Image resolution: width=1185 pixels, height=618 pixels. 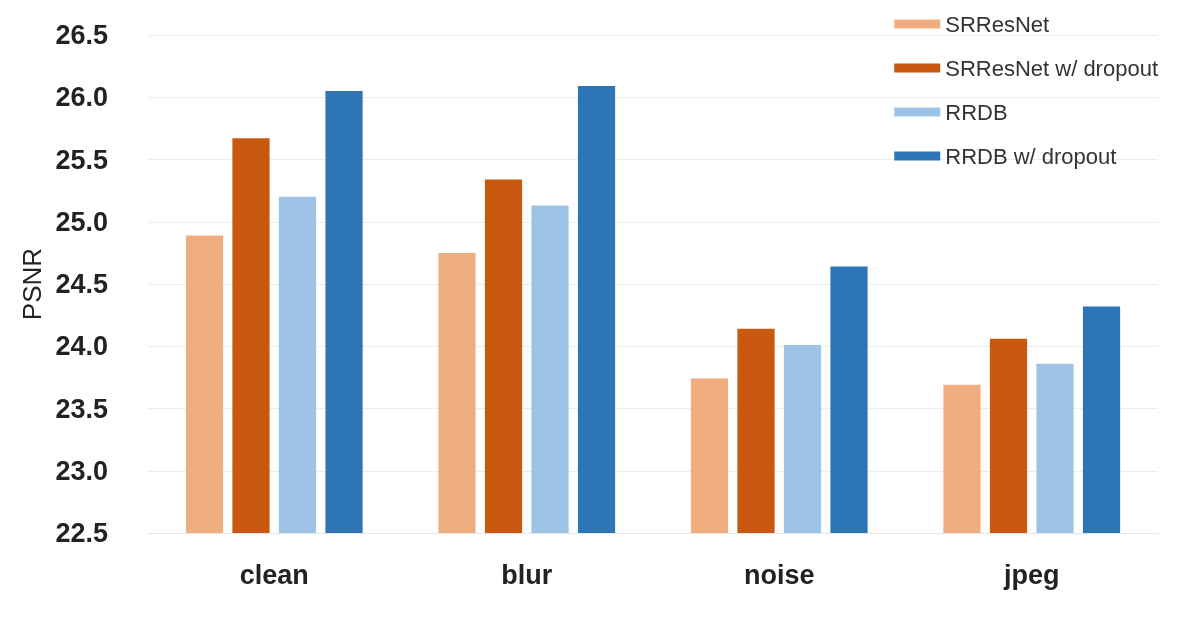 I want to click on x-tick-label: jpeg, so click(x=1031, y=574).